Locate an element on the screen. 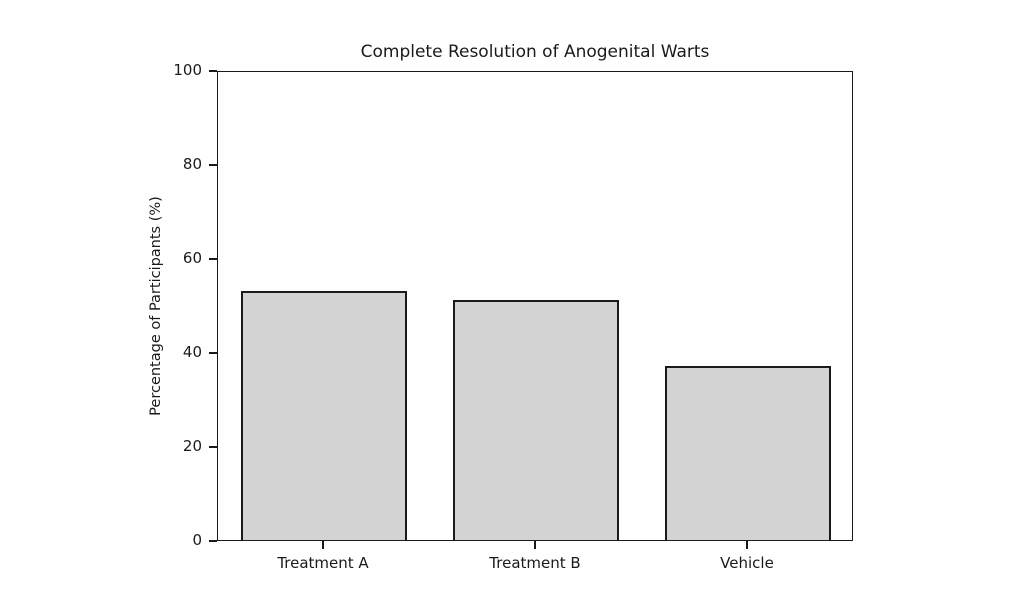 The height and width of the screenshot is (607, 1024). x-tick-label: Treatment B is located at coordinates (535, 563).